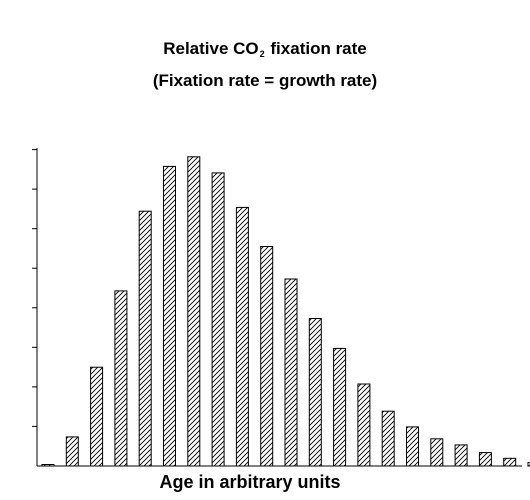 Image resolution: width=530 pixels, height=500 pixels. I want to click on chart-title-prefix: Relative CO, so click(211, 48).